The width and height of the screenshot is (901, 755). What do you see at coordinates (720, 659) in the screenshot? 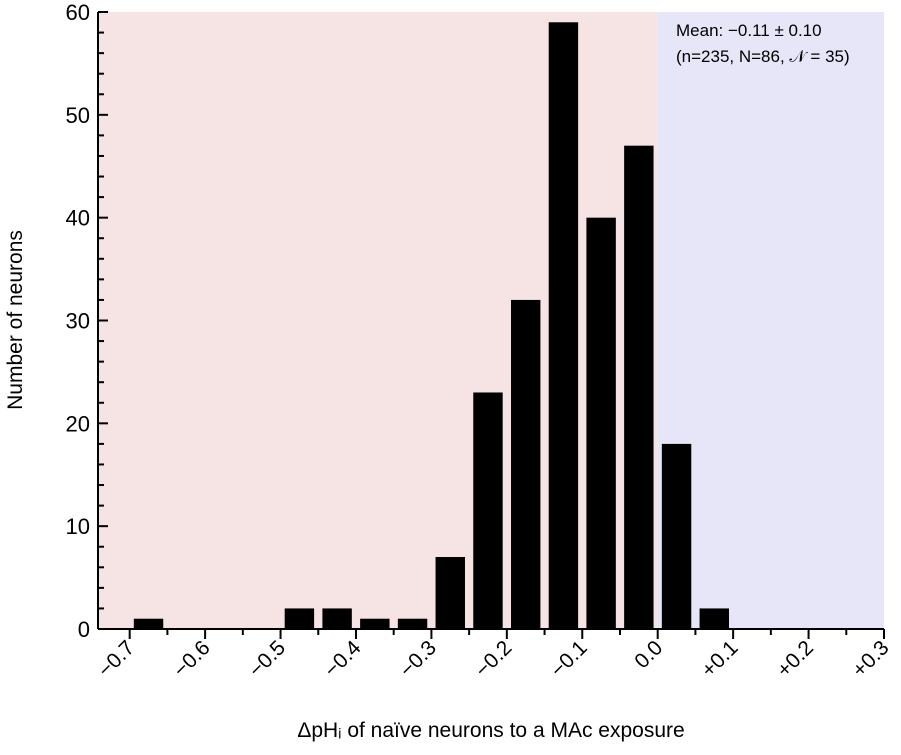
I see `x-tick-label: +0.1` at bounding box center [720, 659].